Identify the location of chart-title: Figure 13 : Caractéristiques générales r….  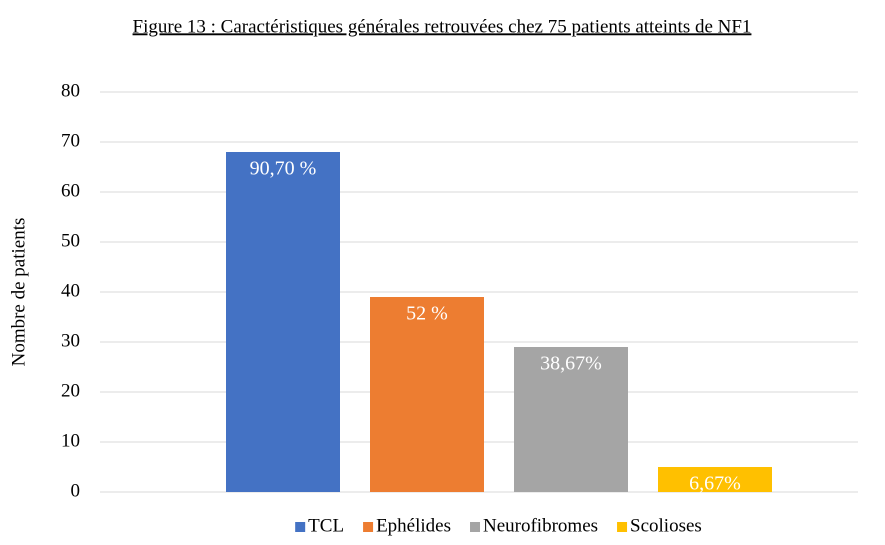
(442, 26).